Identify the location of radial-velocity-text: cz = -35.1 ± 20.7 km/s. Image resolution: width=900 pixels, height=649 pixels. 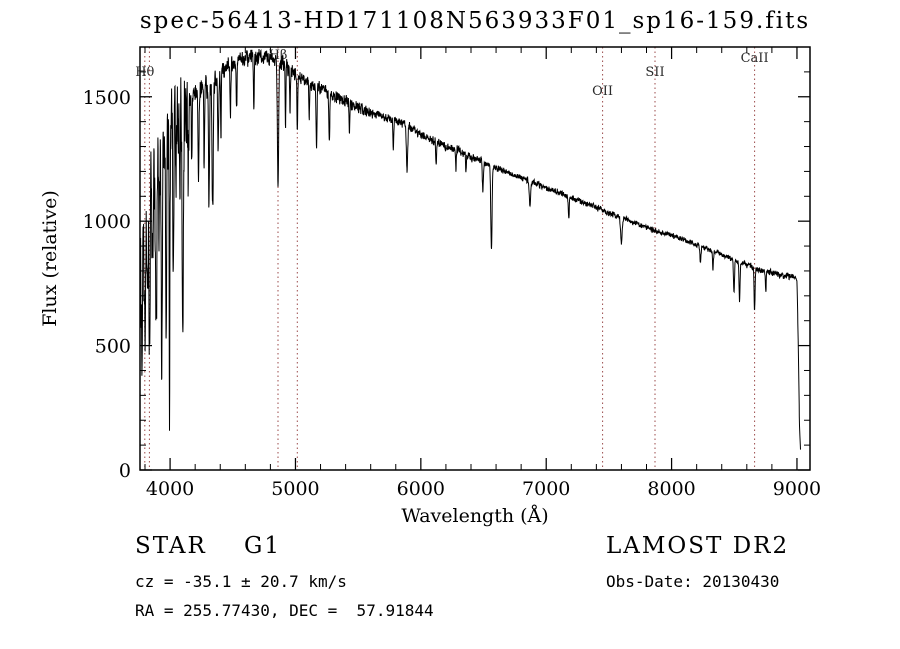
(241, 581).